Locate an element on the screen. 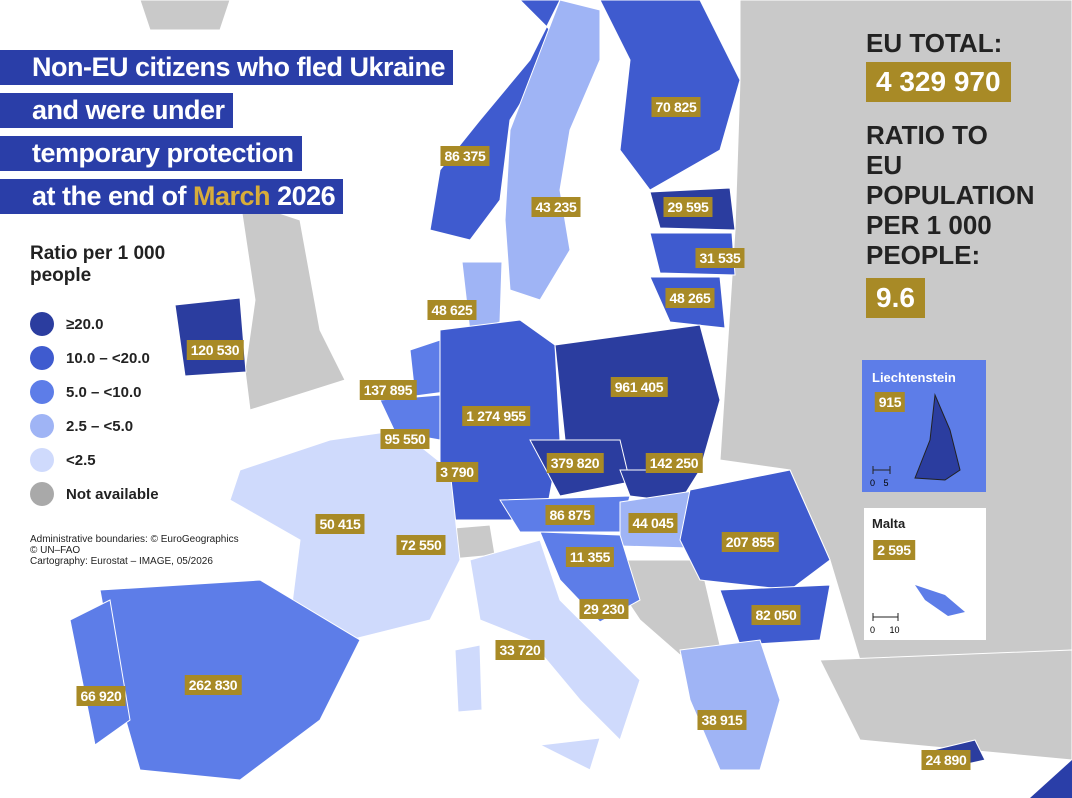 The image size is (1072, 798). value-label: 50 415 is located at coordinates (340, 524).